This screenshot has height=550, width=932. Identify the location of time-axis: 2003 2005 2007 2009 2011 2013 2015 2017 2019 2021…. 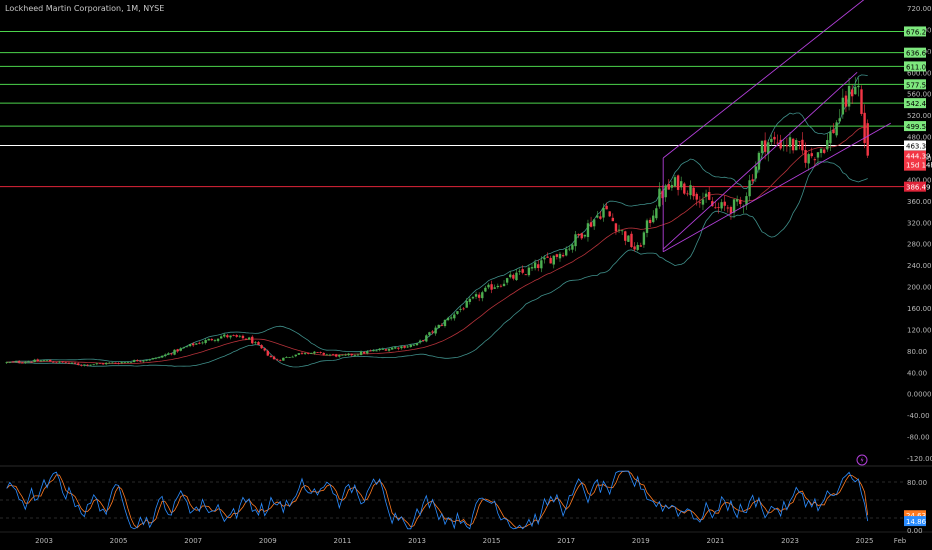
(471, 541).